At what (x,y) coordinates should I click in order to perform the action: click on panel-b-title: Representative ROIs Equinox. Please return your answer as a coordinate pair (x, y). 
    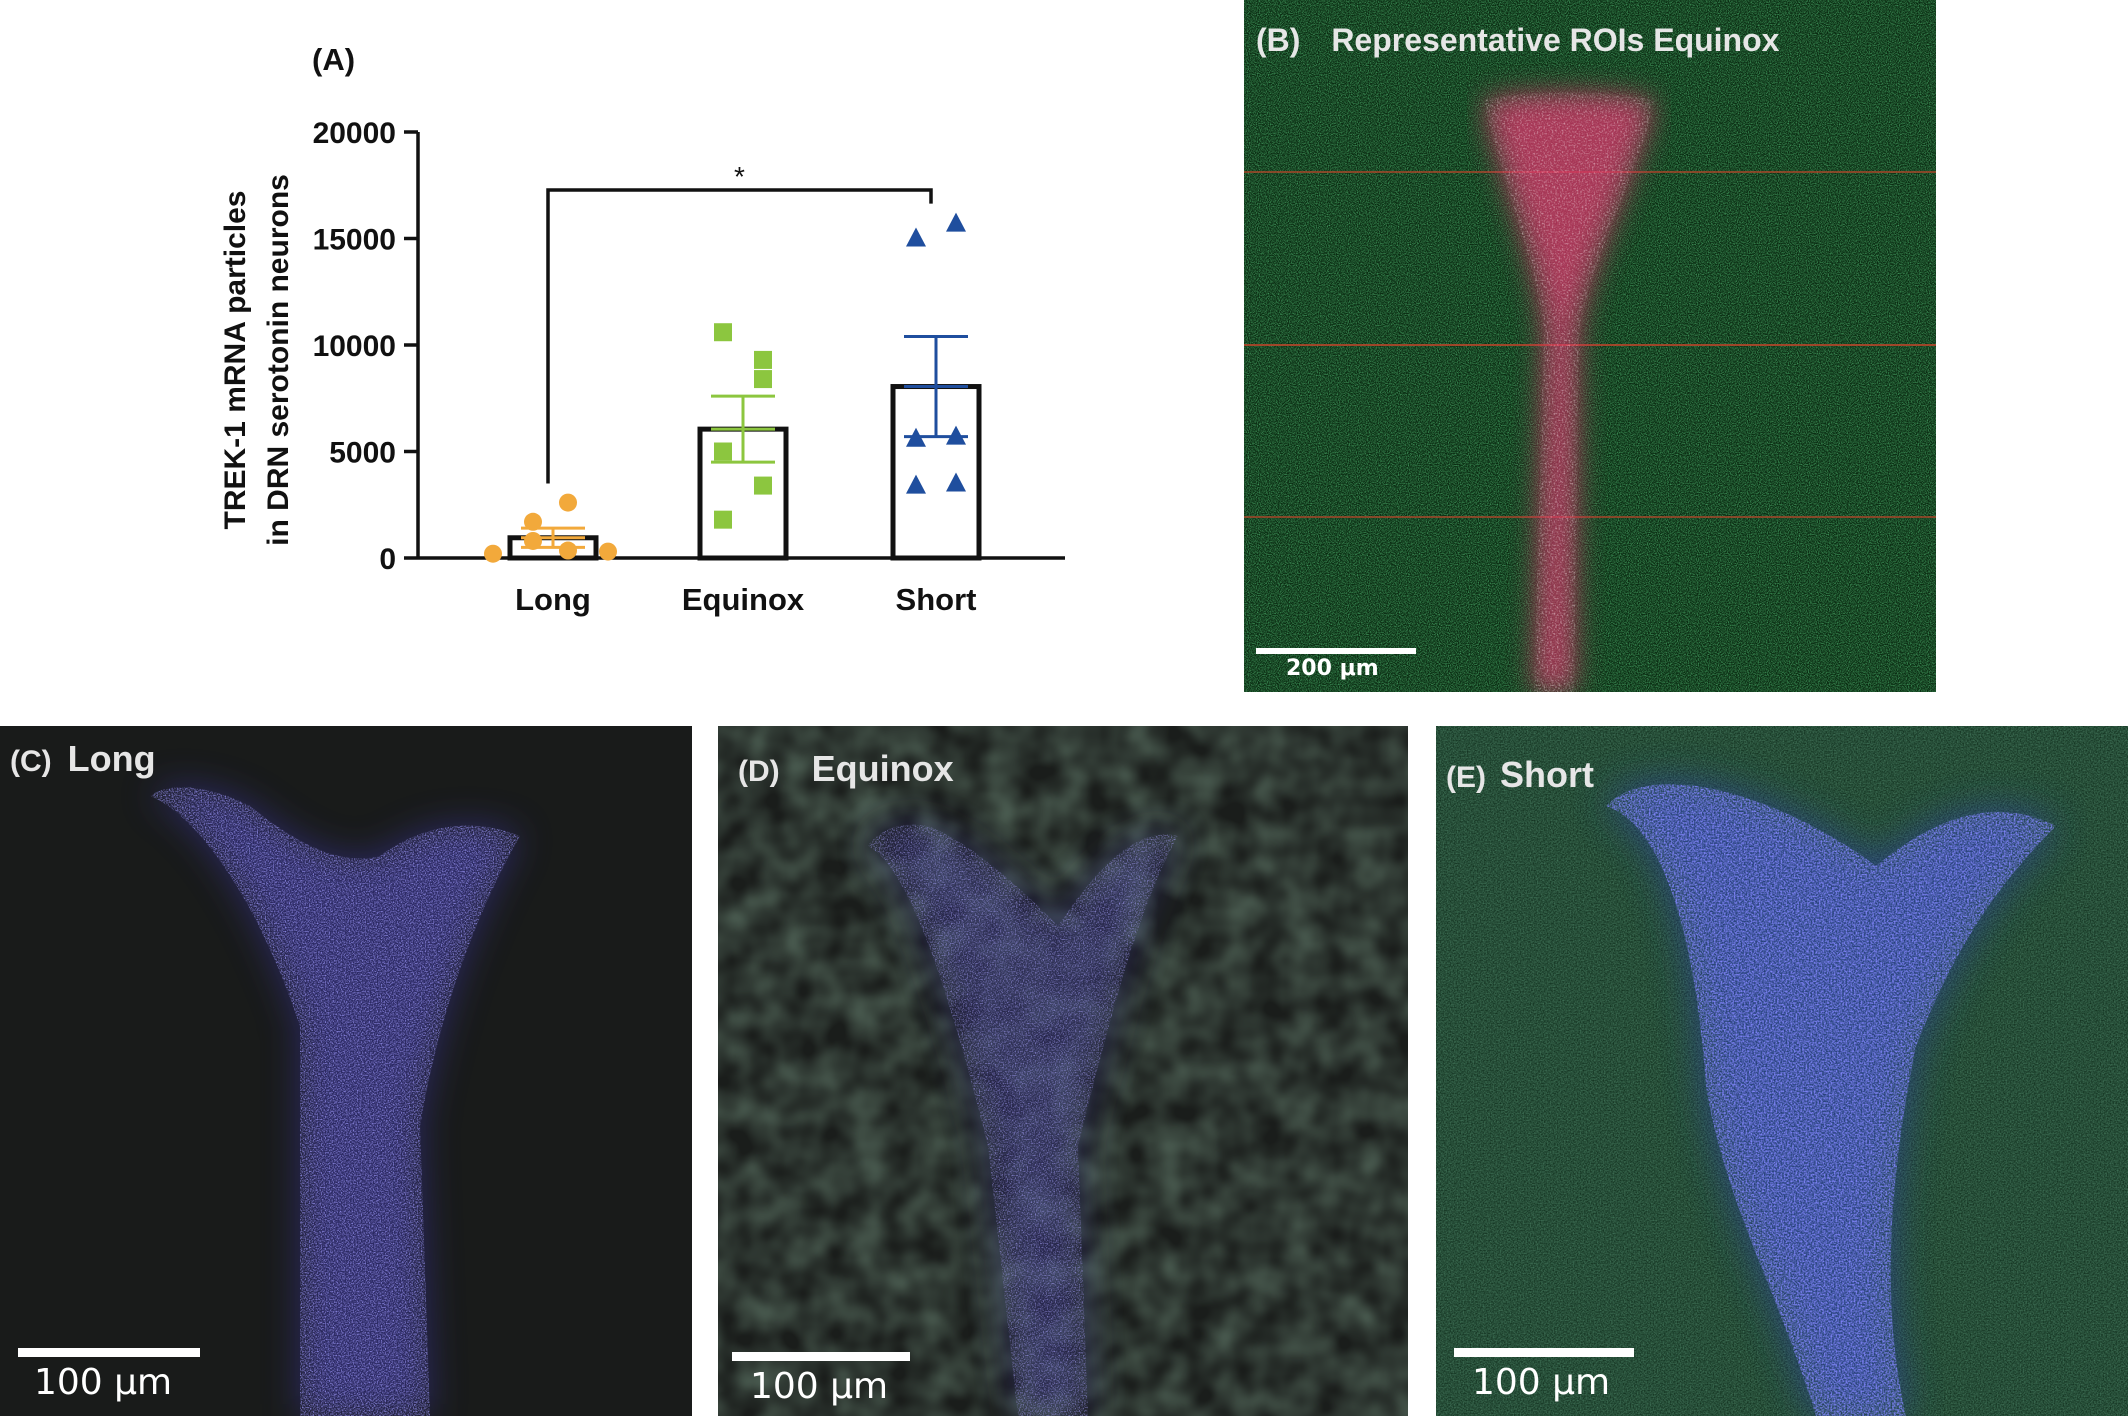
    Looking at the image, I should click on (1555, 40).